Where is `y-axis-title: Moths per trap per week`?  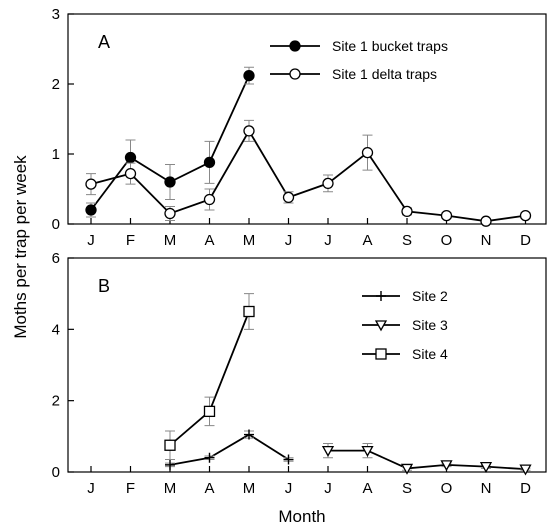
y-axis-title: Moths per trap per week is located at coordinates (20, 247).